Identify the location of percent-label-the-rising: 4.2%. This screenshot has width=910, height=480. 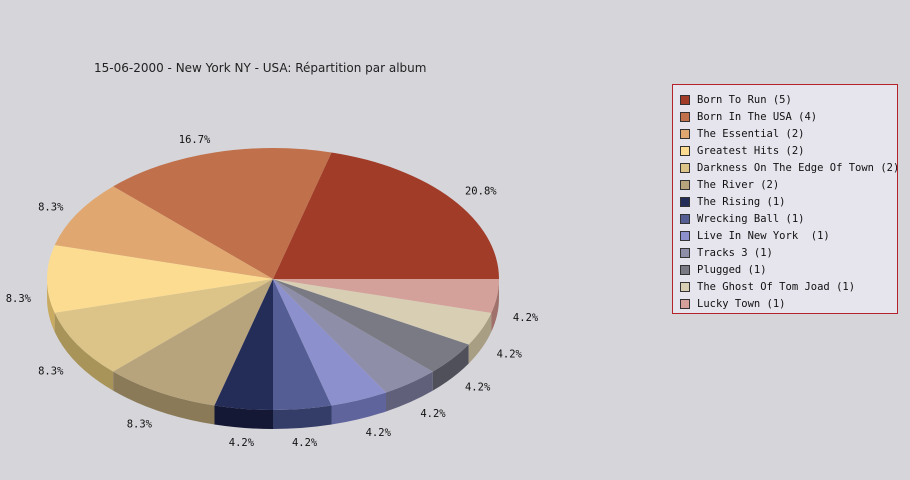
(242, 443).